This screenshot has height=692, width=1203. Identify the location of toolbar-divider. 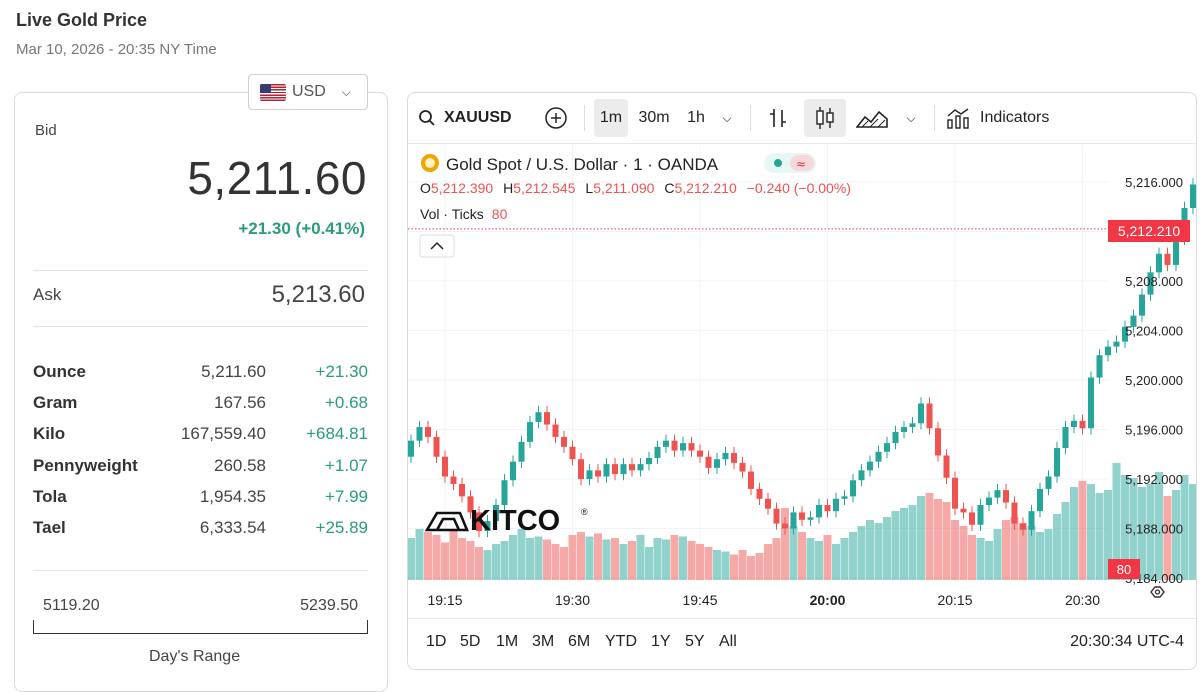
(750, 118).